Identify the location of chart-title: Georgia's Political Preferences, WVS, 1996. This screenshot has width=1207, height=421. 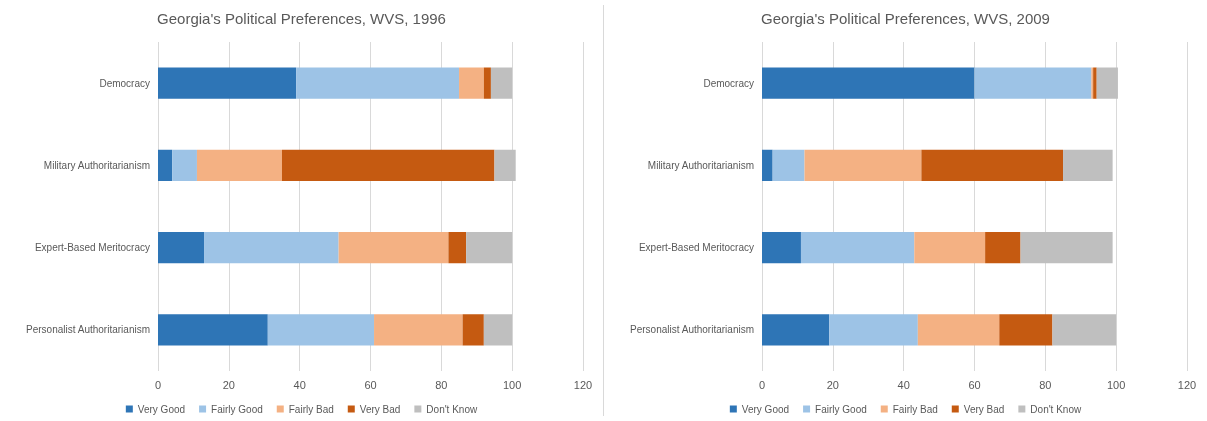
(301, 18).